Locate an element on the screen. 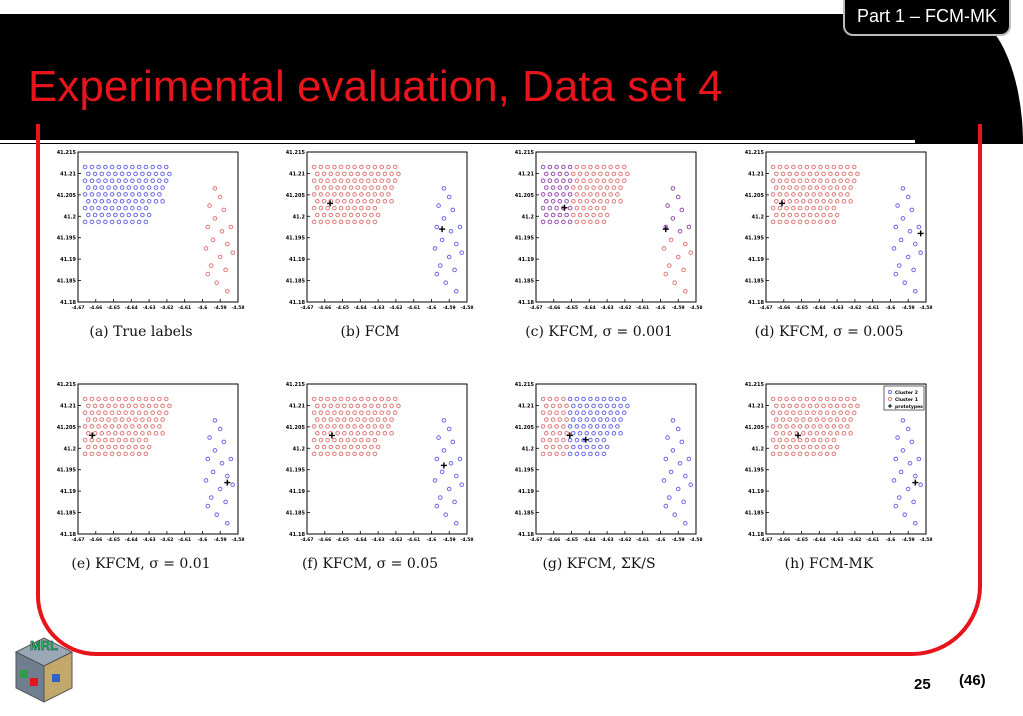 The height and width of the screenshot is (716, 1023). y-tick-label: 41.215 is located at coordinates (525, 385).